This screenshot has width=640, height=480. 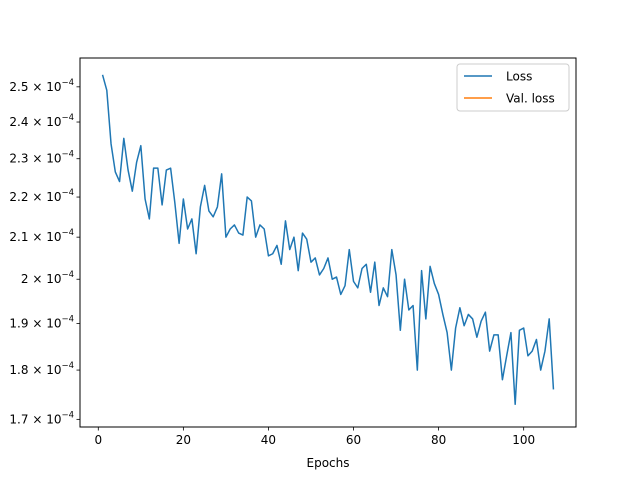 I want to click on y-tick-label: 1.8 × 10⁻⁴, so click(x=41, y=369).